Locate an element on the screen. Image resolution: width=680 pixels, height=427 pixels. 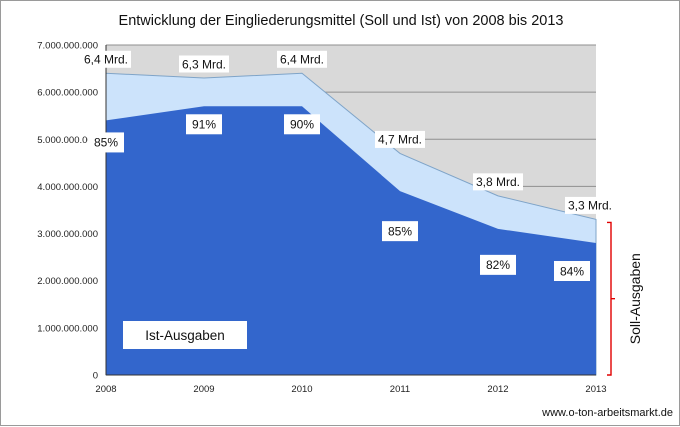
ist-percent-label: 84% is located at coordinates (572, 271).